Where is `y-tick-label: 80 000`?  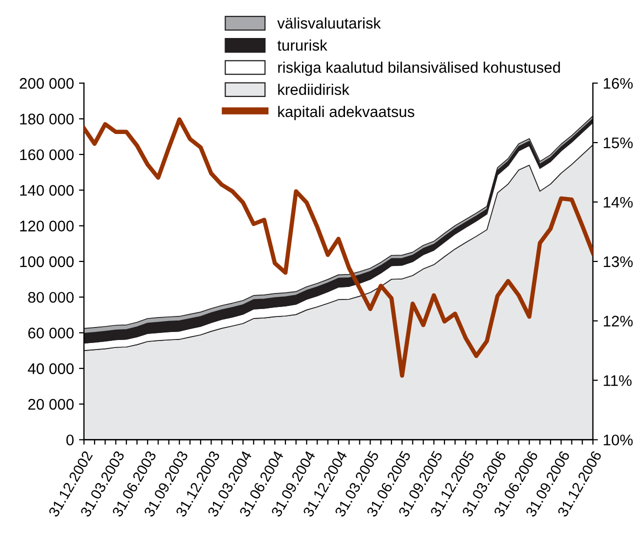 y-tick-label: 80 000 is located at coordinates (51, 297).